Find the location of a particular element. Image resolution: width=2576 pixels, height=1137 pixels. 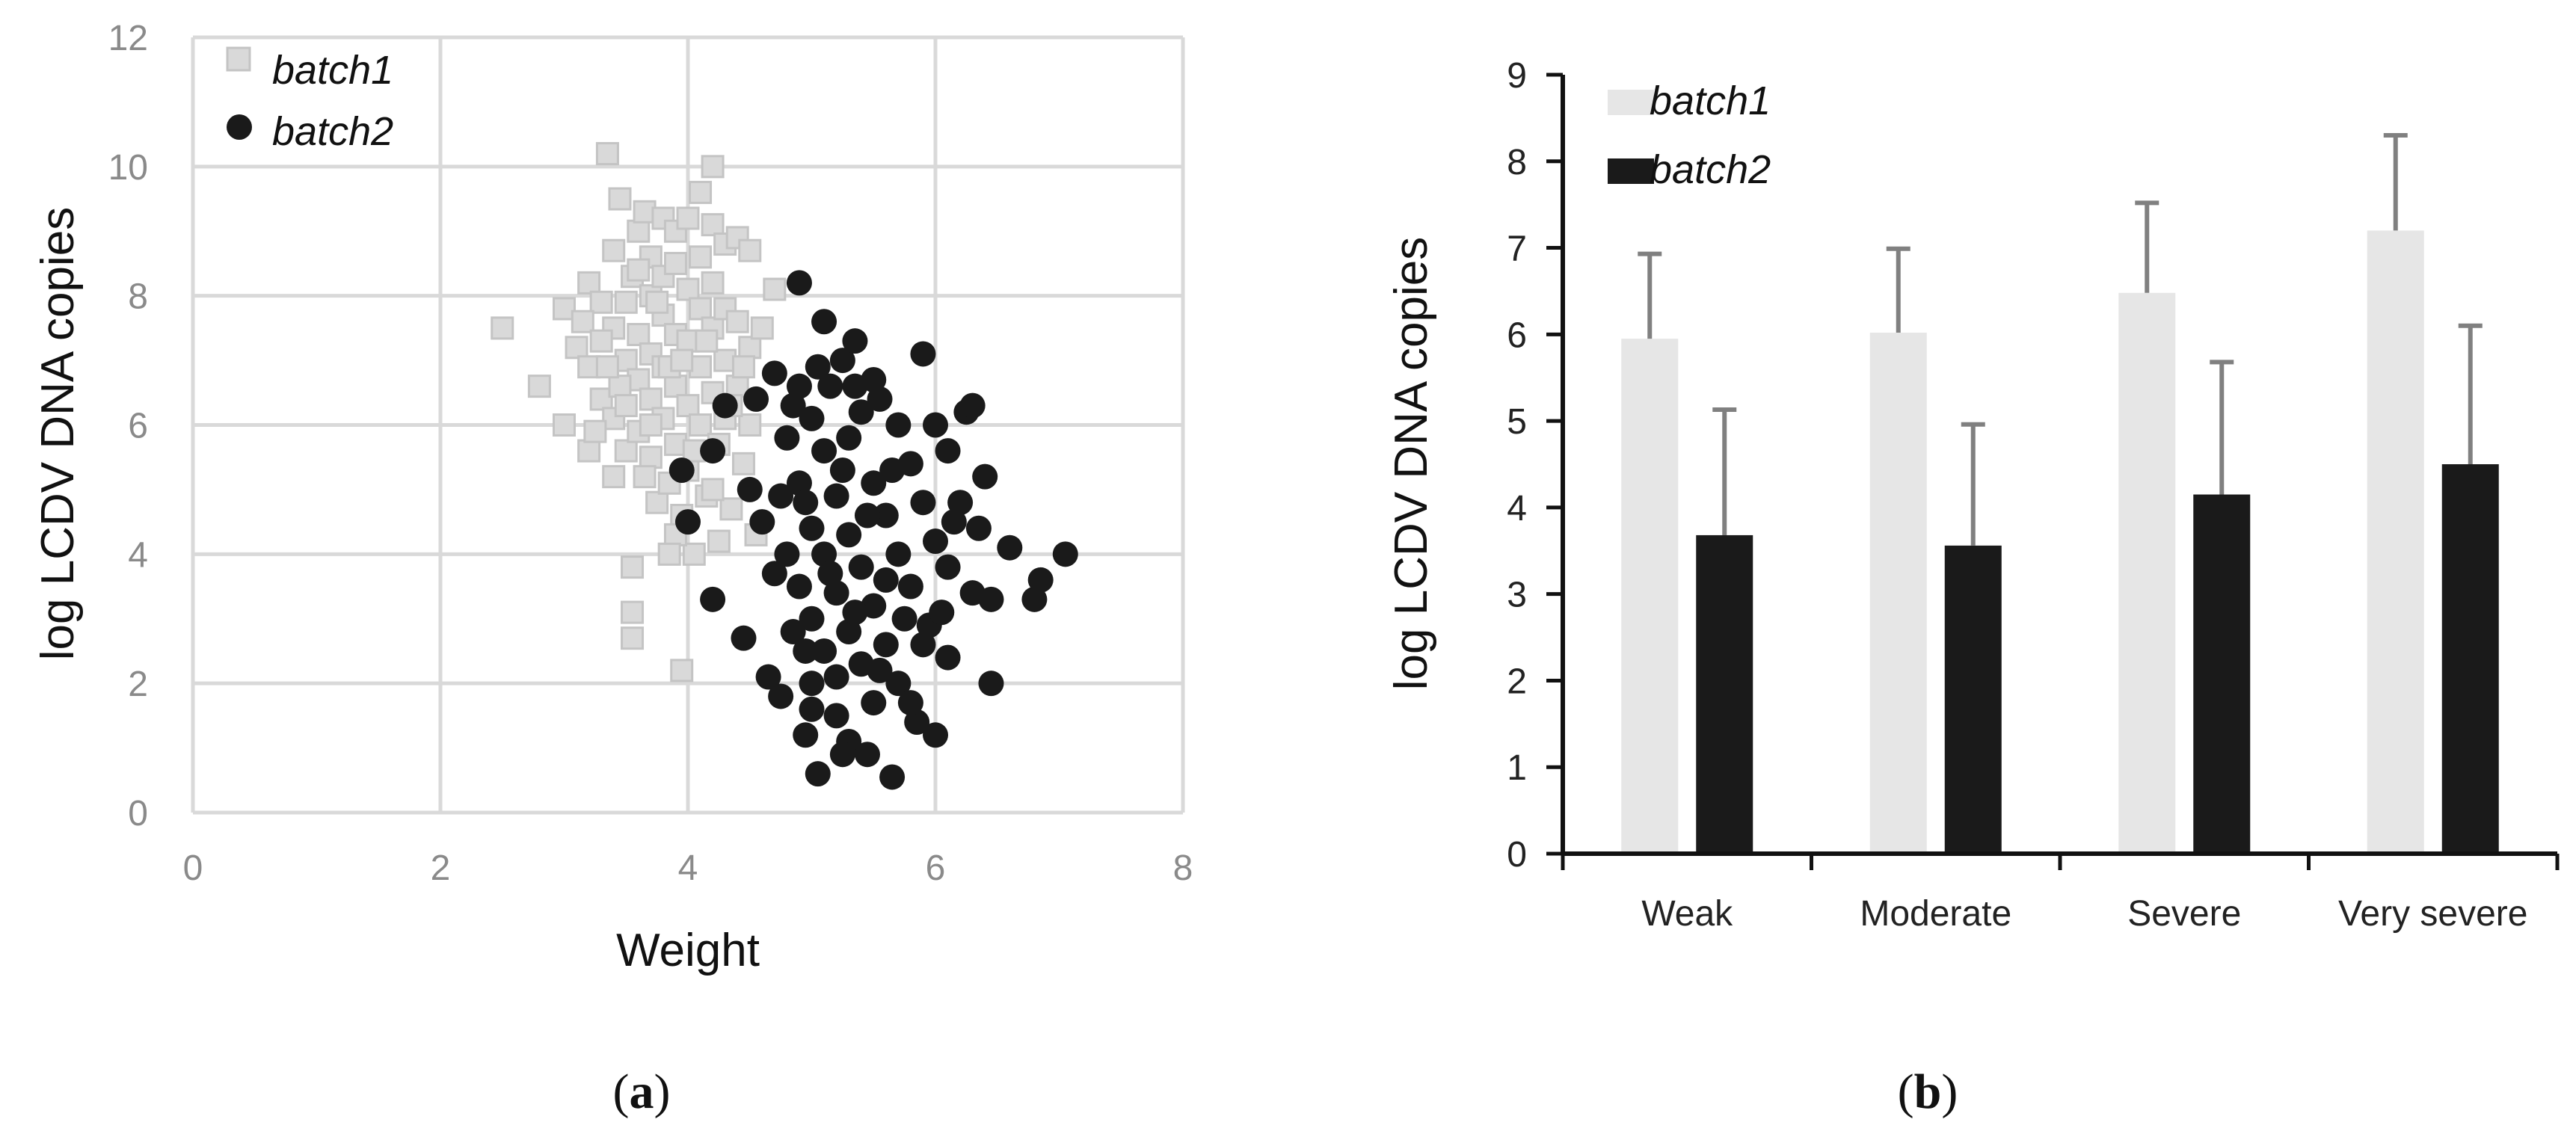

scatter-x-tick-labels: 0 2 4 6 8 is located at coordinates (688, 868).